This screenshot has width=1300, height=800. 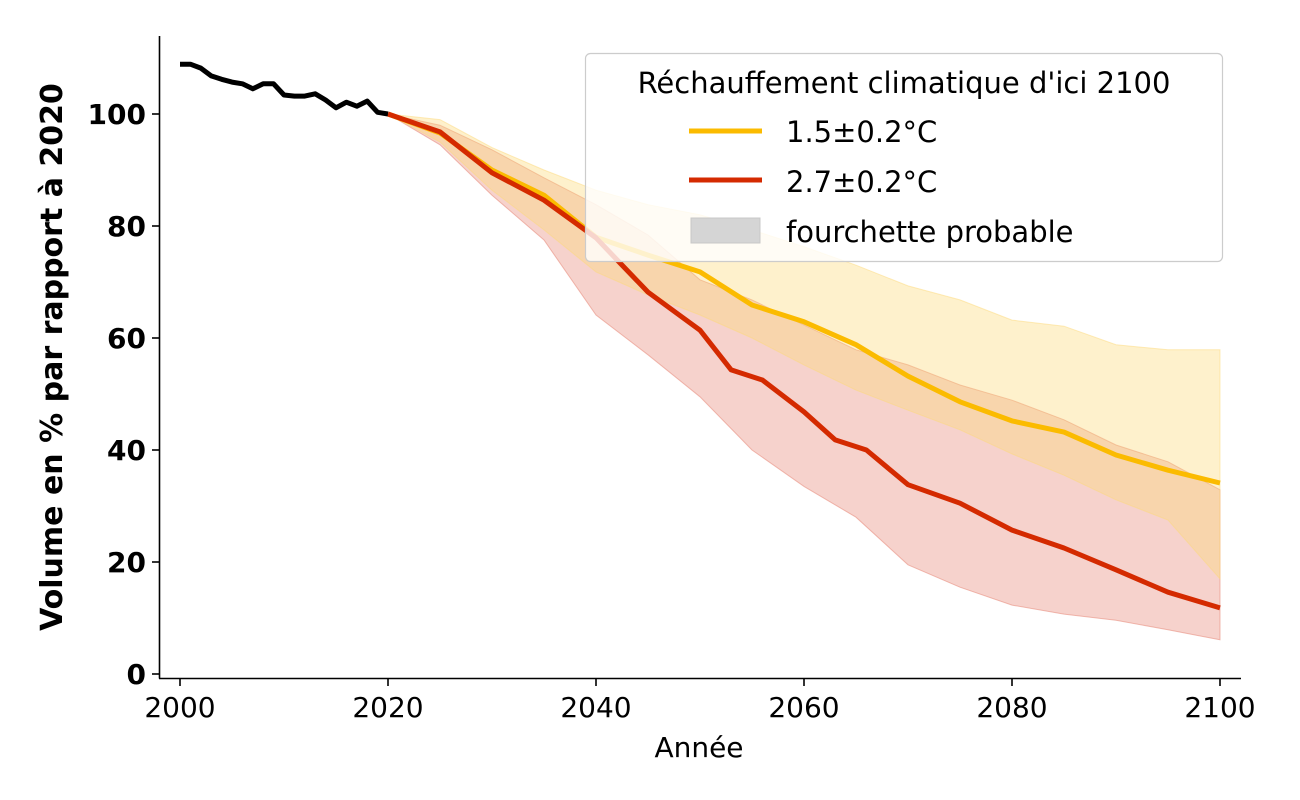 I want to click on y-tick-label: 100, so click(x=117, y=114).